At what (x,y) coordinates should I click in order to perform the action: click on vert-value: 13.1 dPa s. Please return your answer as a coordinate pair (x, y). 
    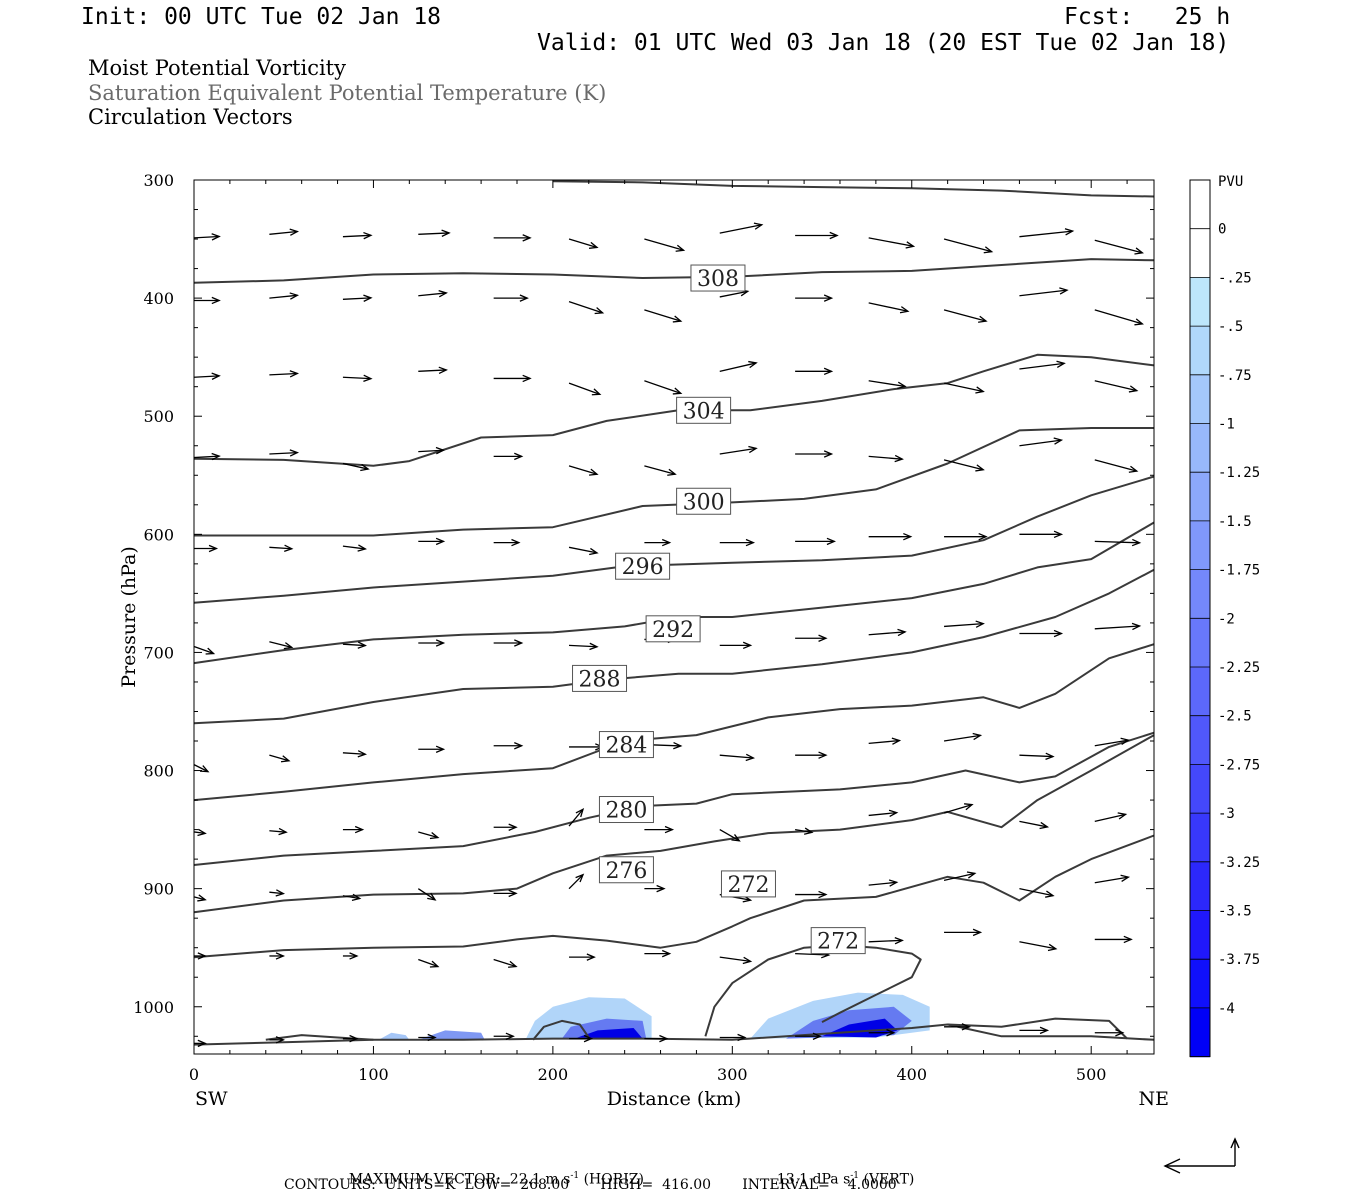
    Looking at the image, I should click on (813, 1179).